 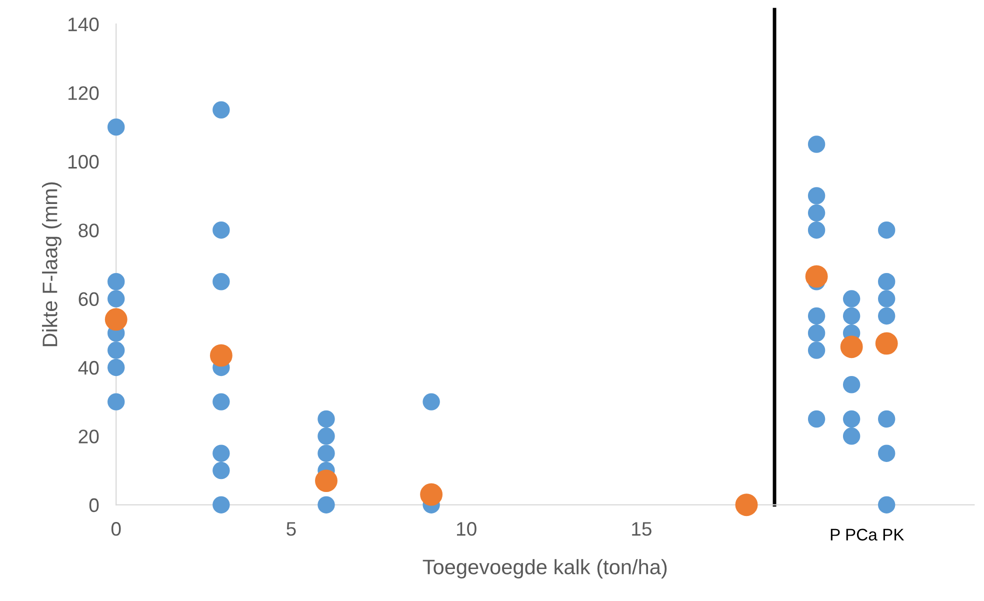 I want to click on y-tick-label: 120, so click(x=83, y=93).